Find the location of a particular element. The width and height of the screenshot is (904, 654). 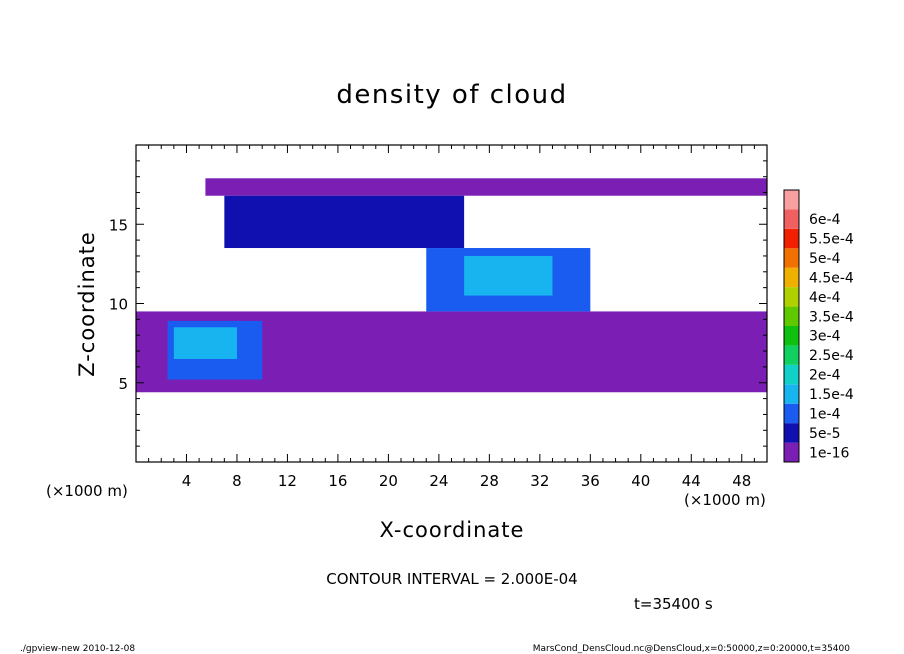

x-tick-label: 24 is located at coordinates (438, 481).